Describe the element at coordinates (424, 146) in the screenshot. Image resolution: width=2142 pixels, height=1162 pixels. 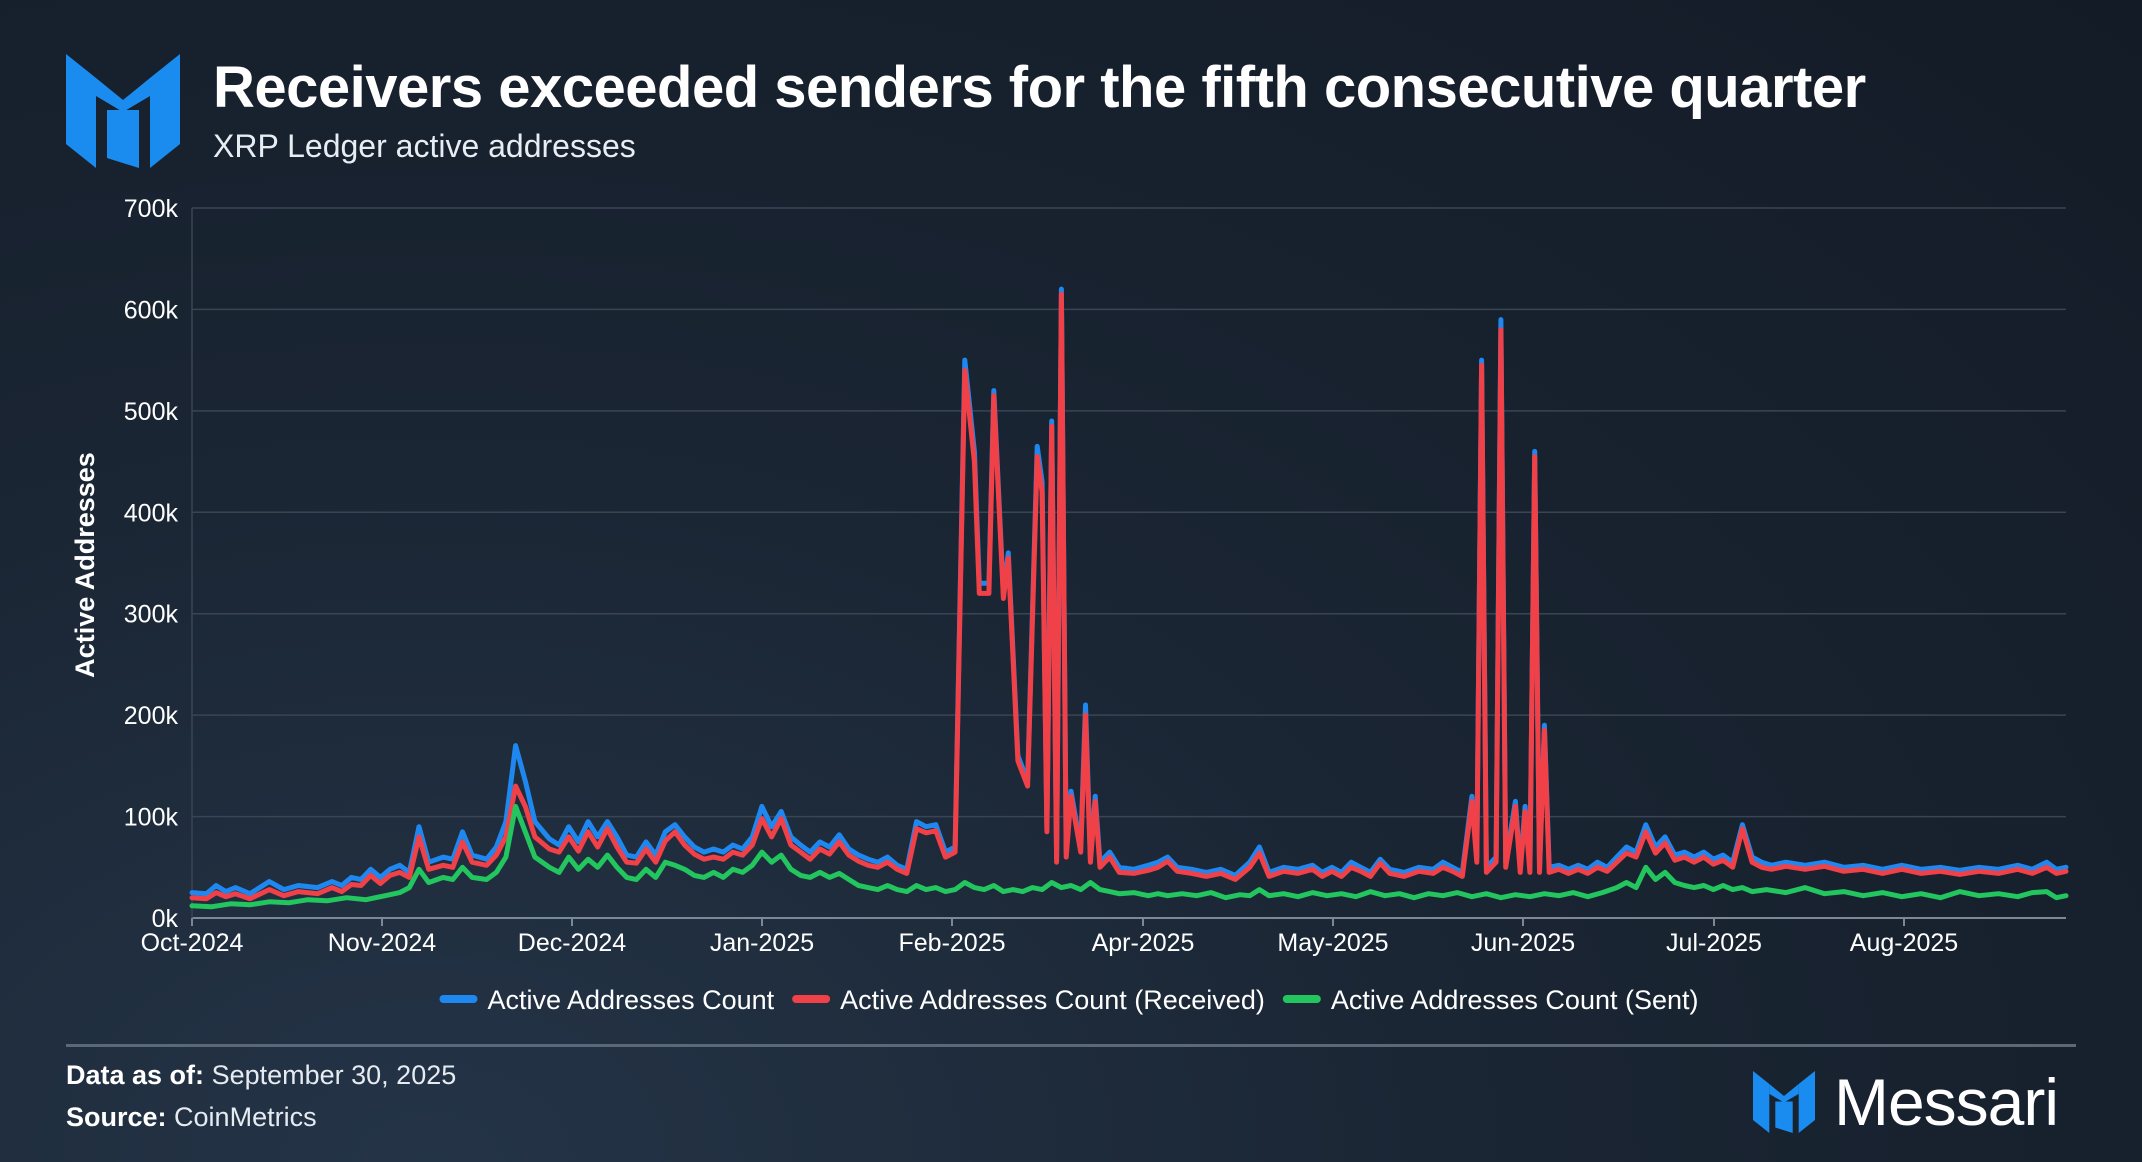
I see `chart-subtitle: XRP Ledger active addresses` at that location.